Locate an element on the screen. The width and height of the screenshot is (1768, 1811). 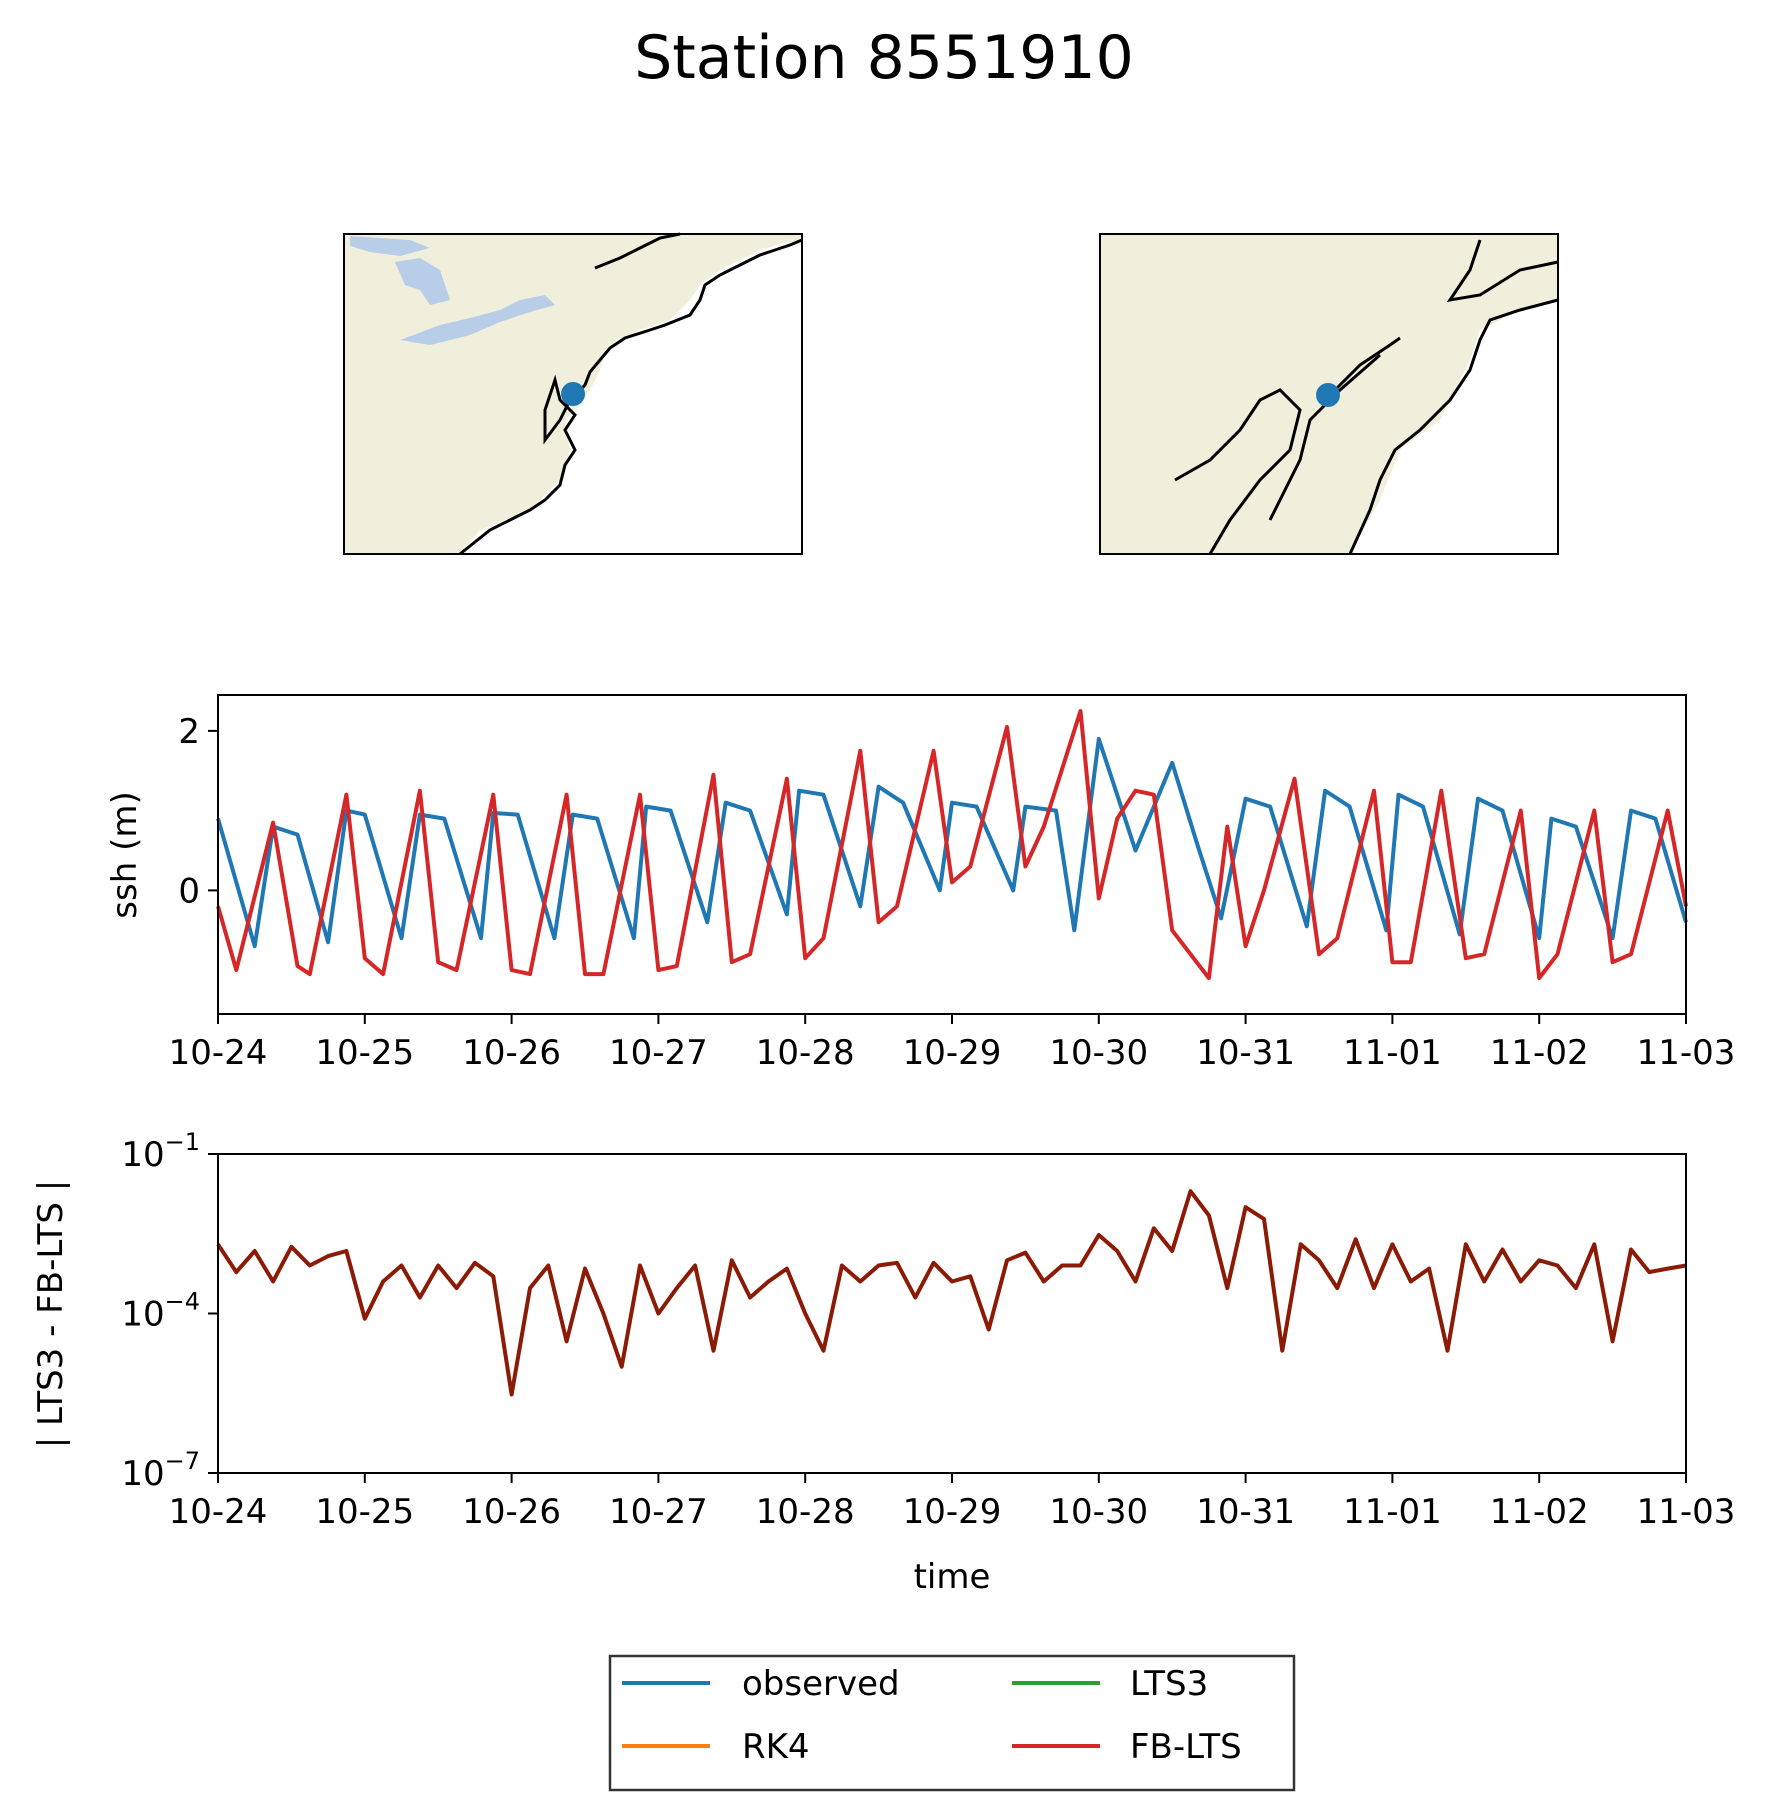
difference-chart-xtick-label: 10-27 is located at coordinates (658, 1512).